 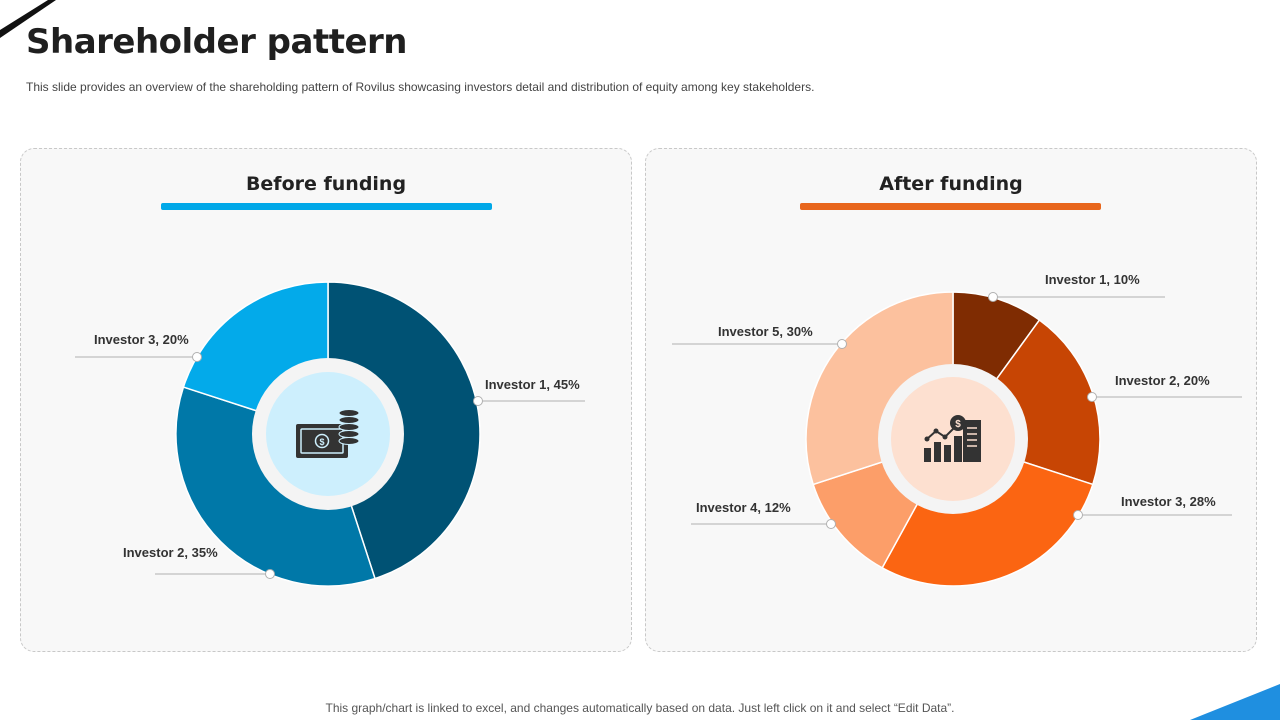 I want to click on slice-label-investor-1: Investor 1, 10%, so click(x=1092, y=279).